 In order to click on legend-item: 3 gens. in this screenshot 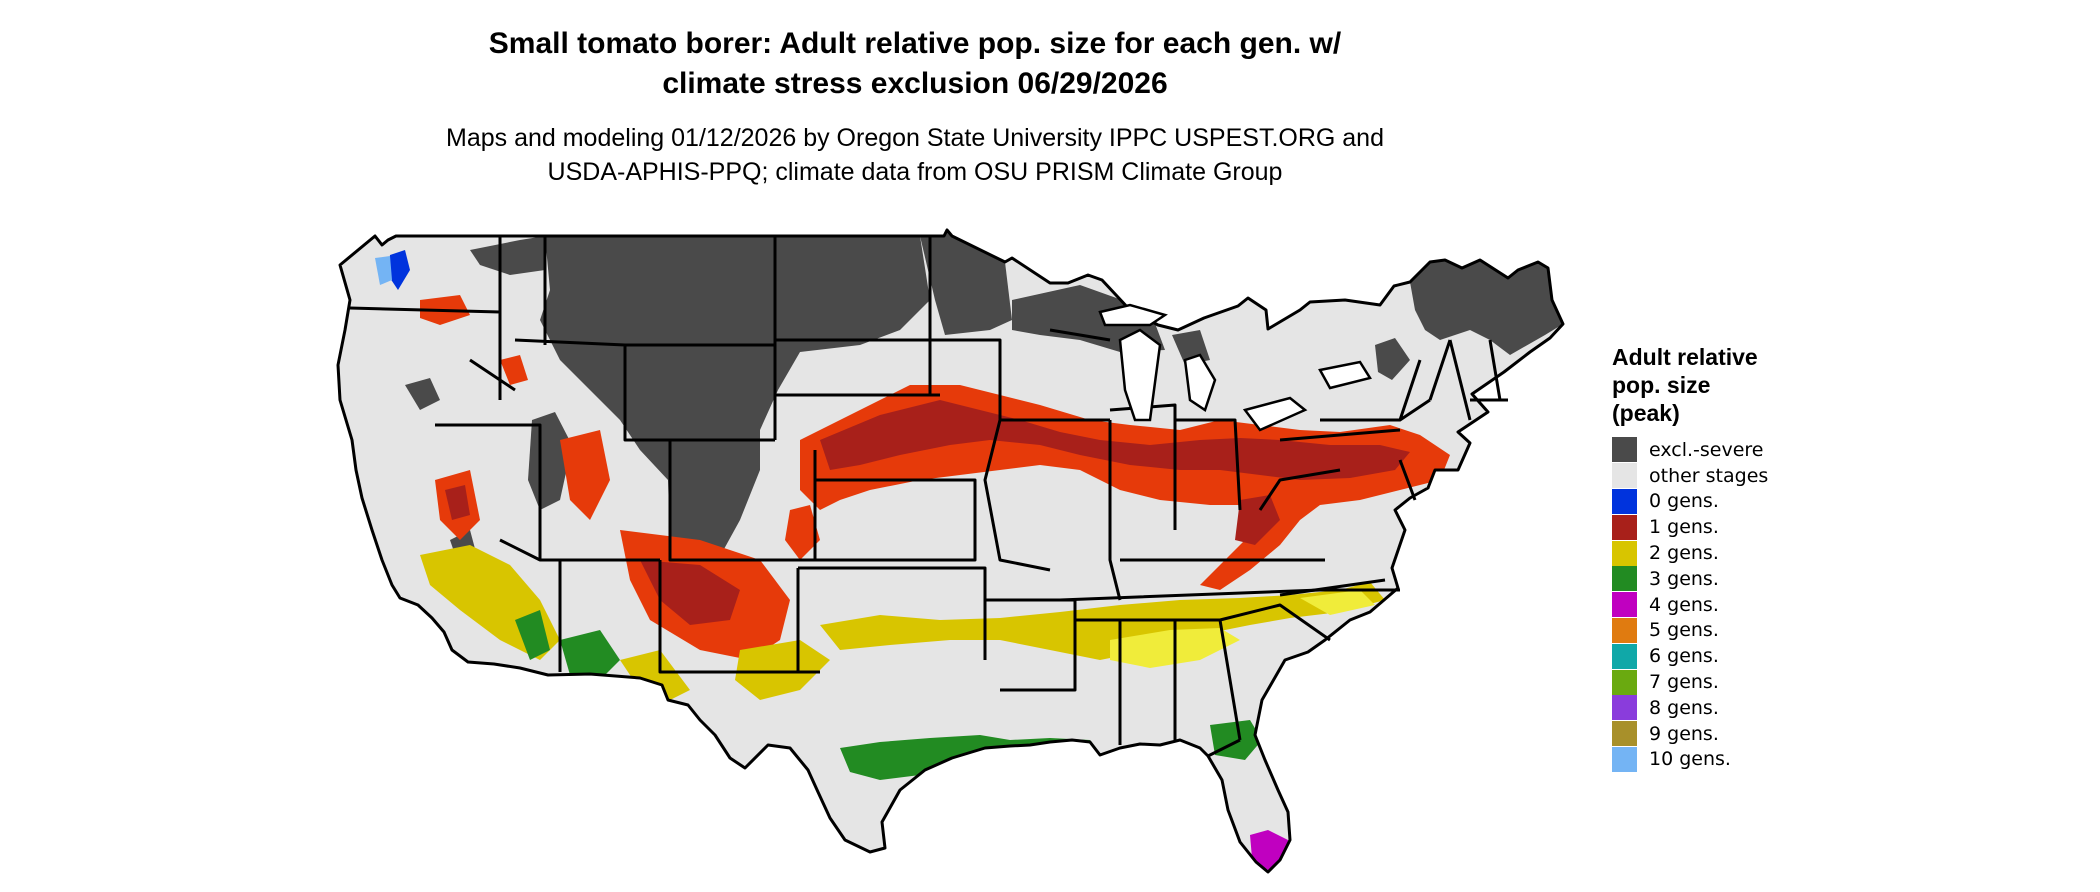, I will do `click(1742, 579)`.